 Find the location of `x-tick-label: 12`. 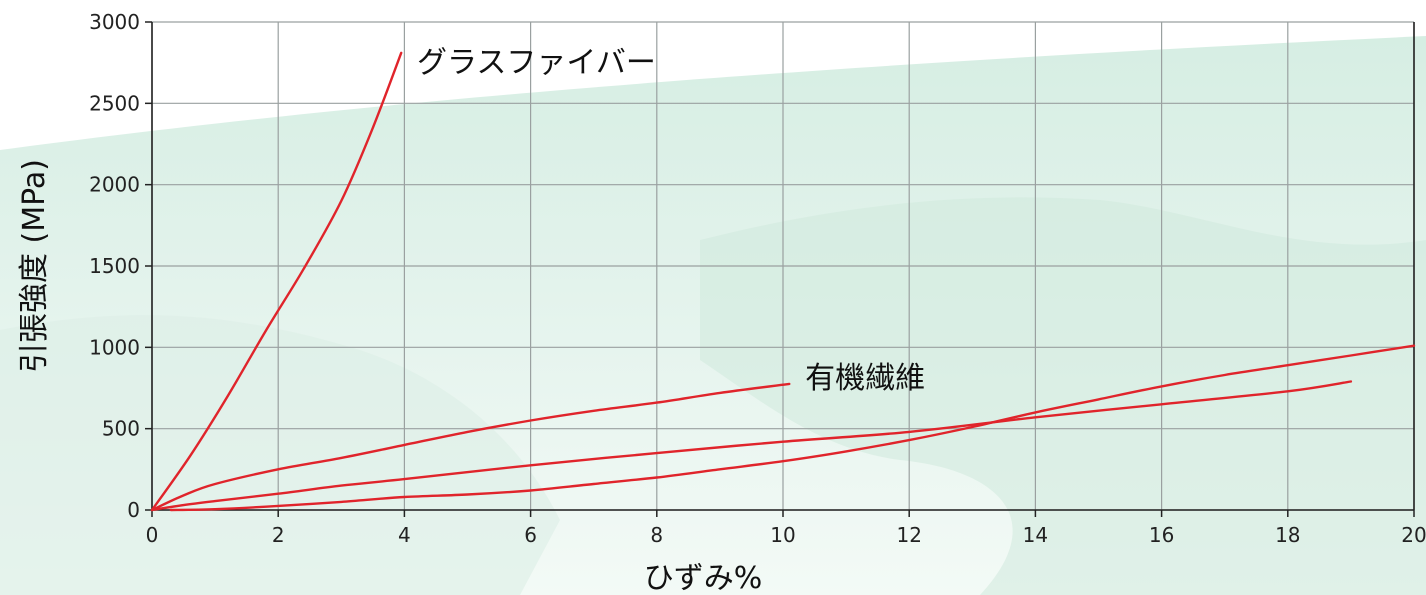

x-tick-label: 12 is located at coordinates (908, 535).